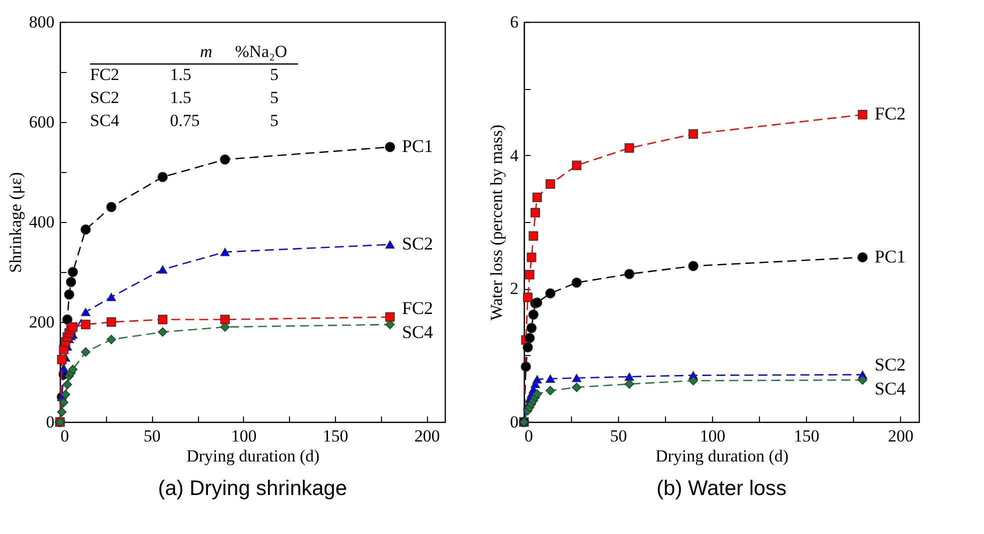 The width and height of the screenshot is (984, 534). What do you see at coordinates (41, 322) in the screenshot?
I see `y-tick-label: 200` at bounding box center [41, 322].